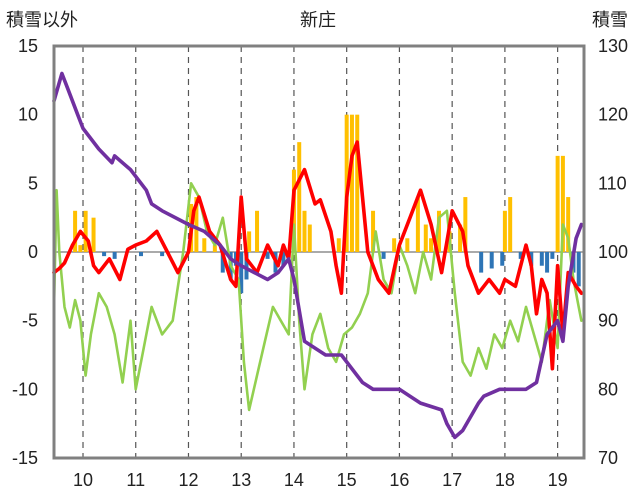  What do you see at coordinates (25, 458) in the screenshot?
I see `ytick-left--15: -15` at bounding box center [25, 458].